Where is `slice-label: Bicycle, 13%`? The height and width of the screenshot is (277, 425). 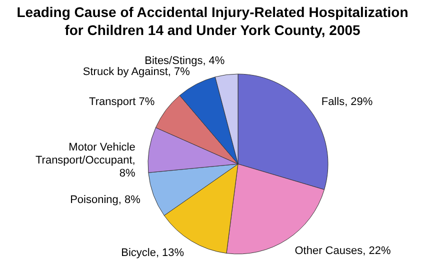 slice-label: Bicycle, 13% is located at coordinates (152, 252).